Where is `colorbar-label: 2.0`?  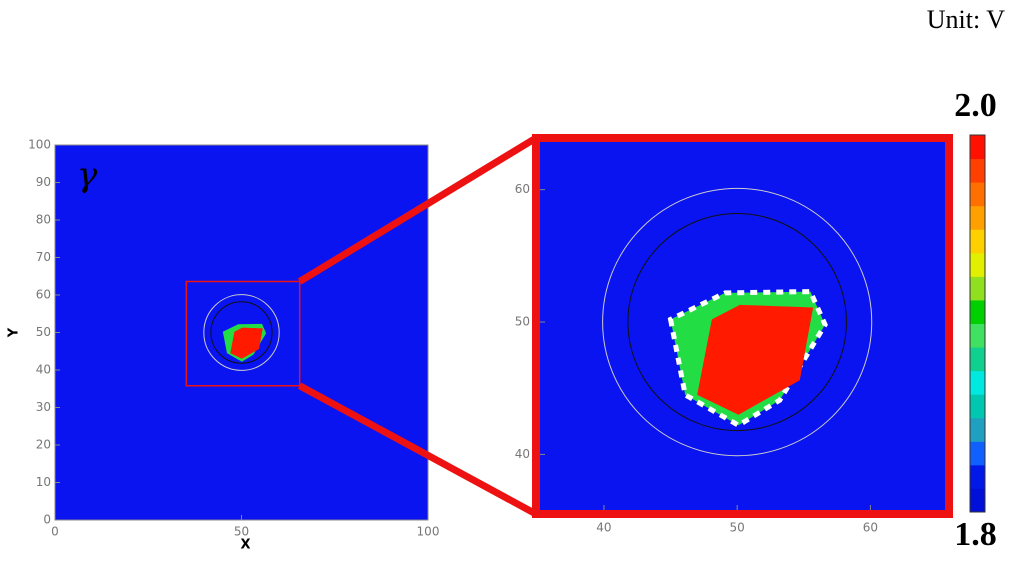 colorbar-label: 2.0 is located at coordinates (975, 105).